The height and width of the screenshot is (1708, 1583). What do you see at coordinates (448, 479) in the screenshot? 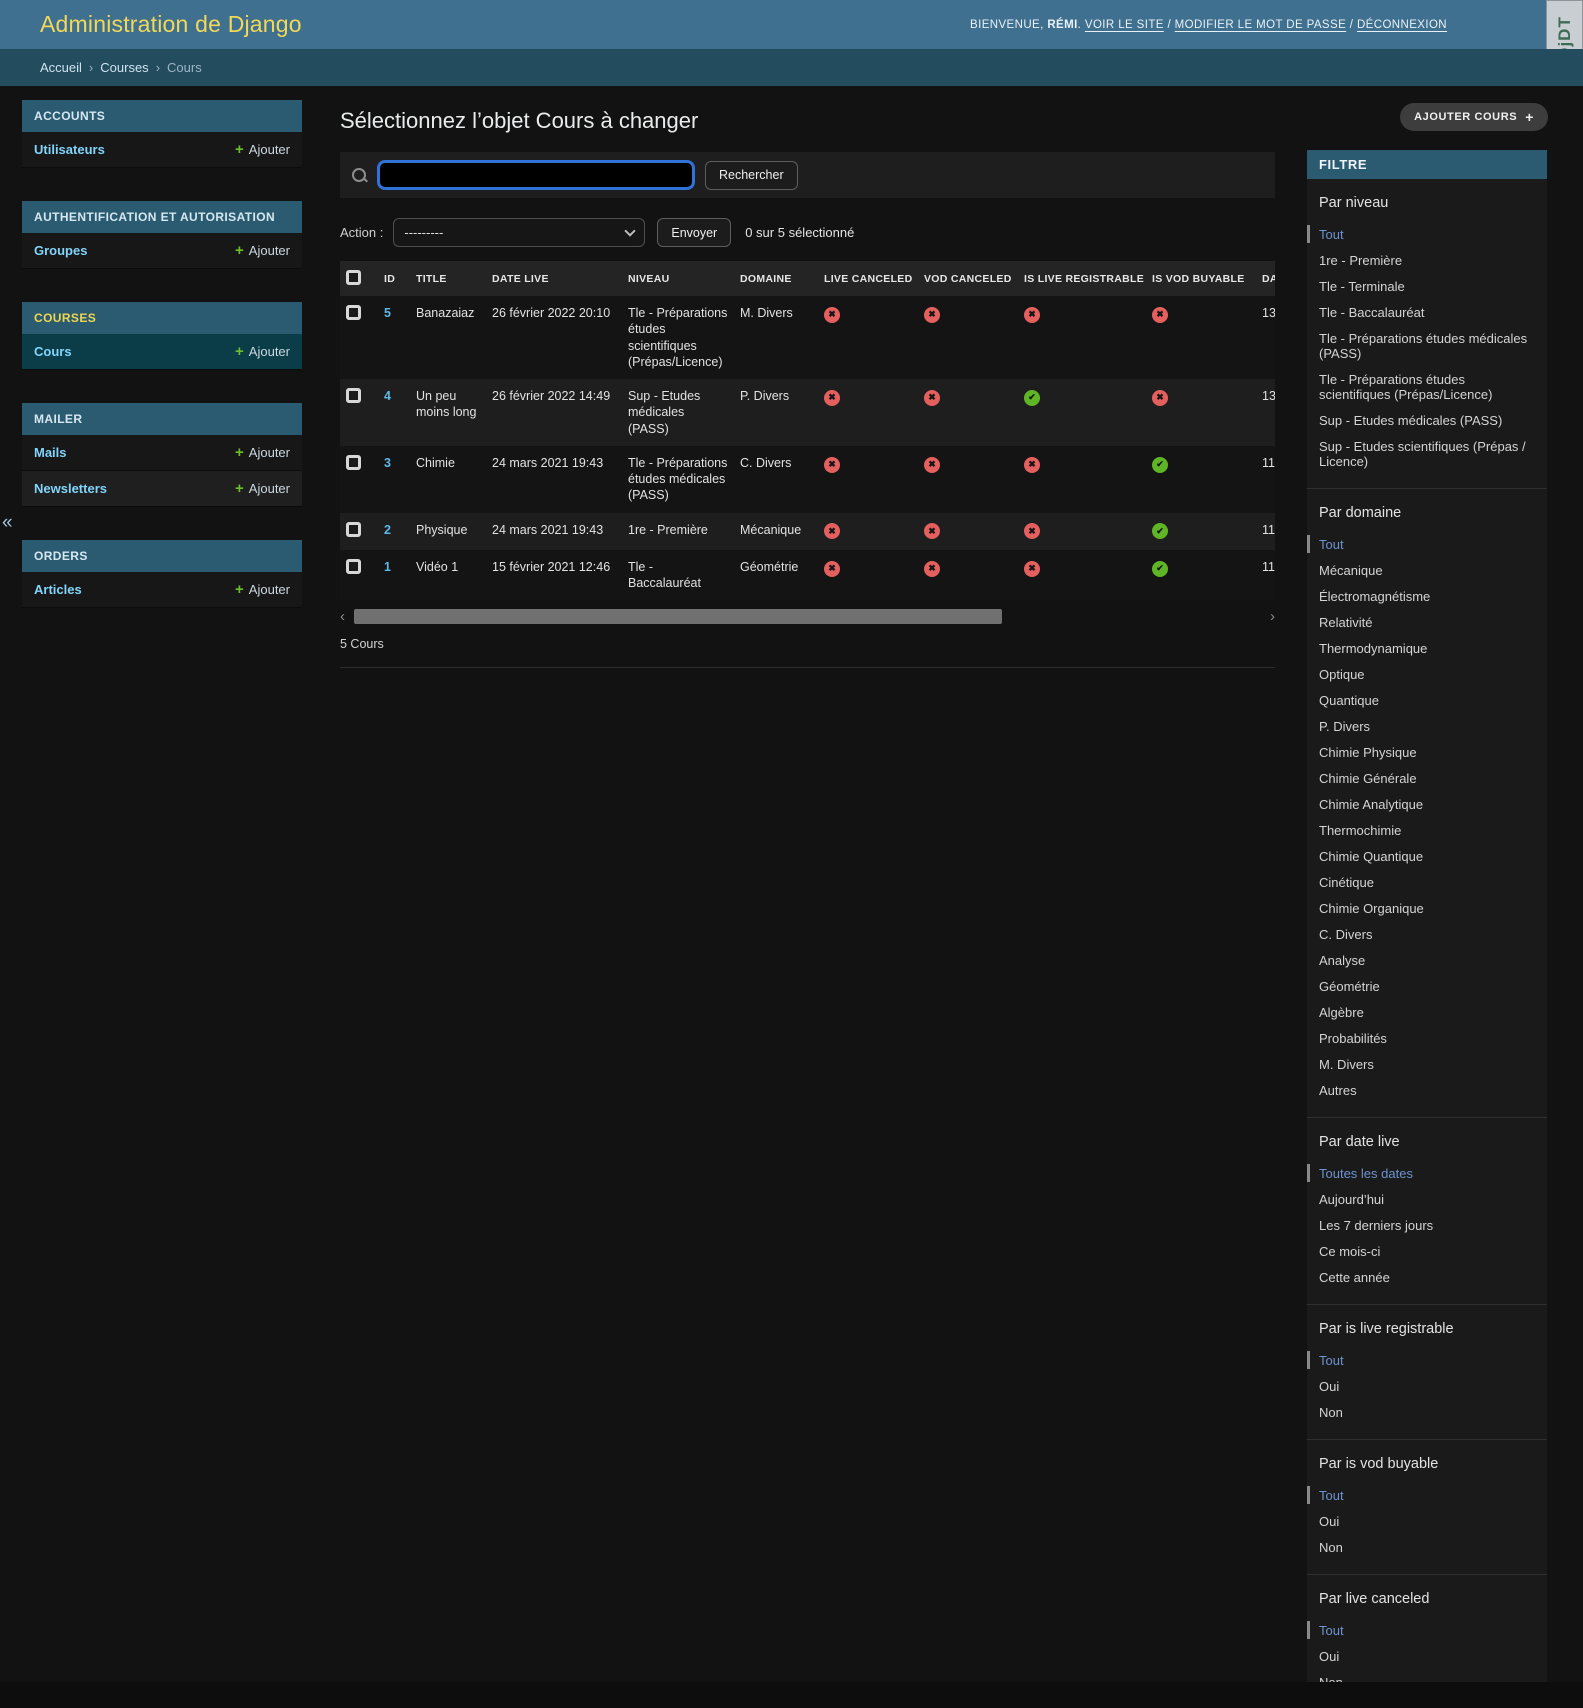
I see `cell-title: Chimie` at bounding box center [448, 479].